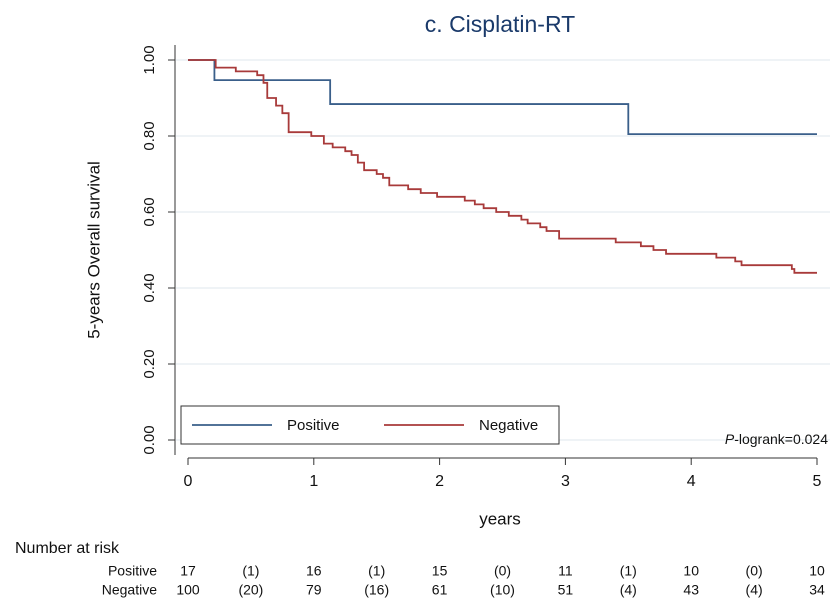 Image resolution: width=830 pixels, height=605 pixels. I want to click on risk-cell: (20), so click(250, 590).